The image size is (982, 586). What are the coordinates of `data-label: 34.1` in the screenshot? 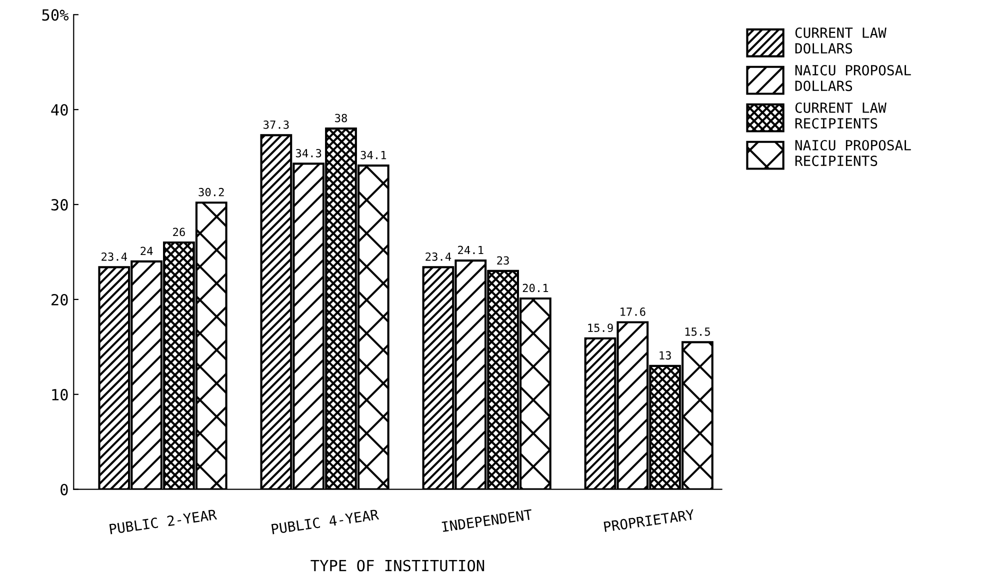 It's located at (373, 155).